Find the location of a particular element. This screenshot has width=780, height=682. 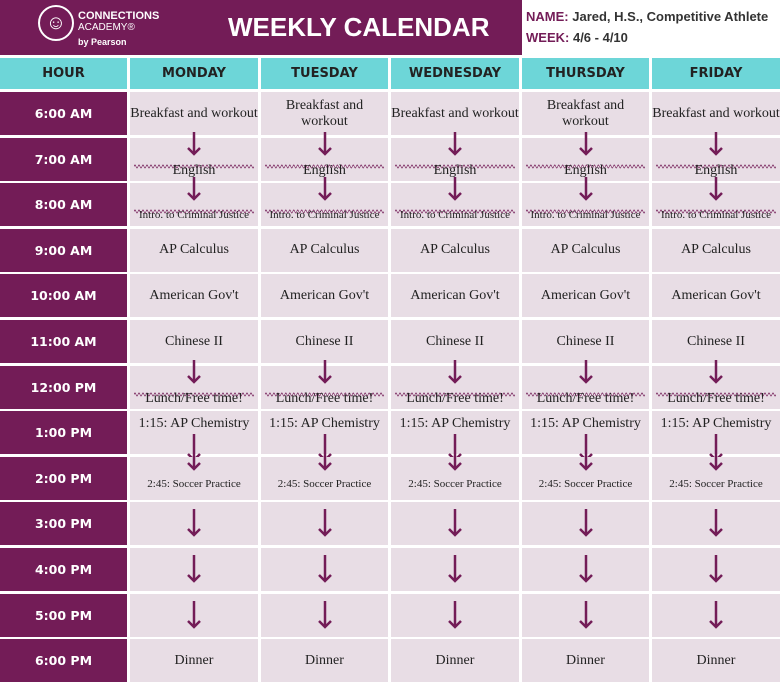

column-header-thursday: THURSDAY is located at coordinates (585, 73).